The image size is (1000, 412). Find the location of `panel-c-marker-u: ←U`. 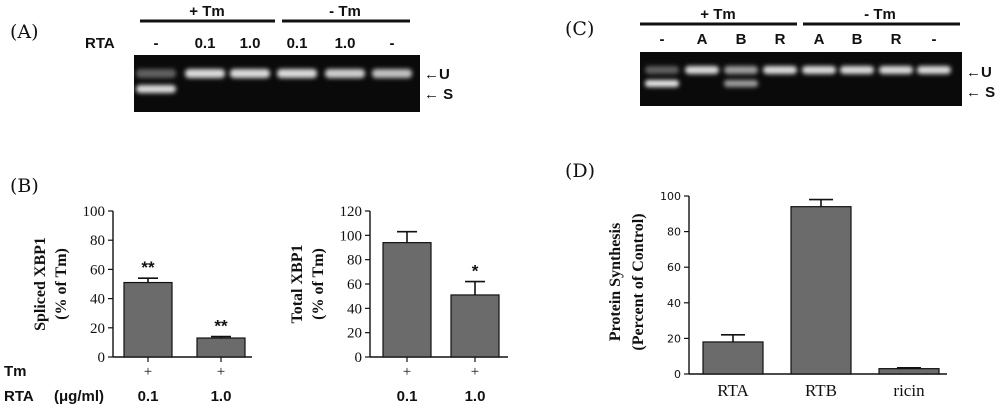

panel-c-marker-u: ←U is located at coordinates (979, 72).